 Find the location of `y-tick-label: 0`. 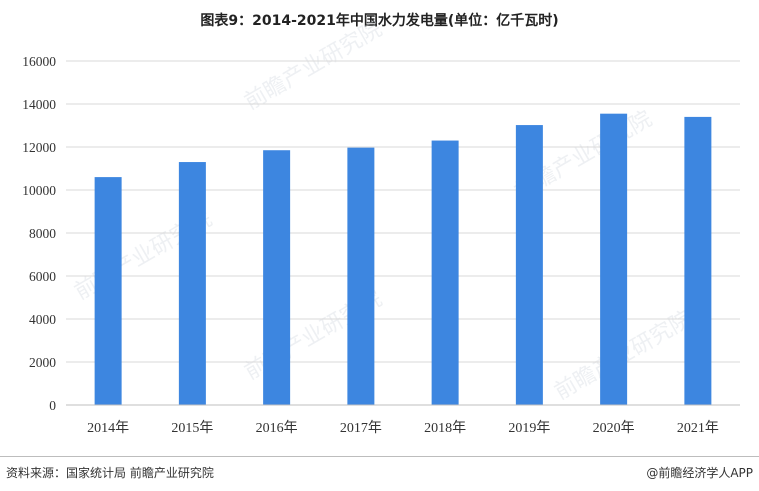

y-tick-label: 0 is located at coordinates (52, 405).